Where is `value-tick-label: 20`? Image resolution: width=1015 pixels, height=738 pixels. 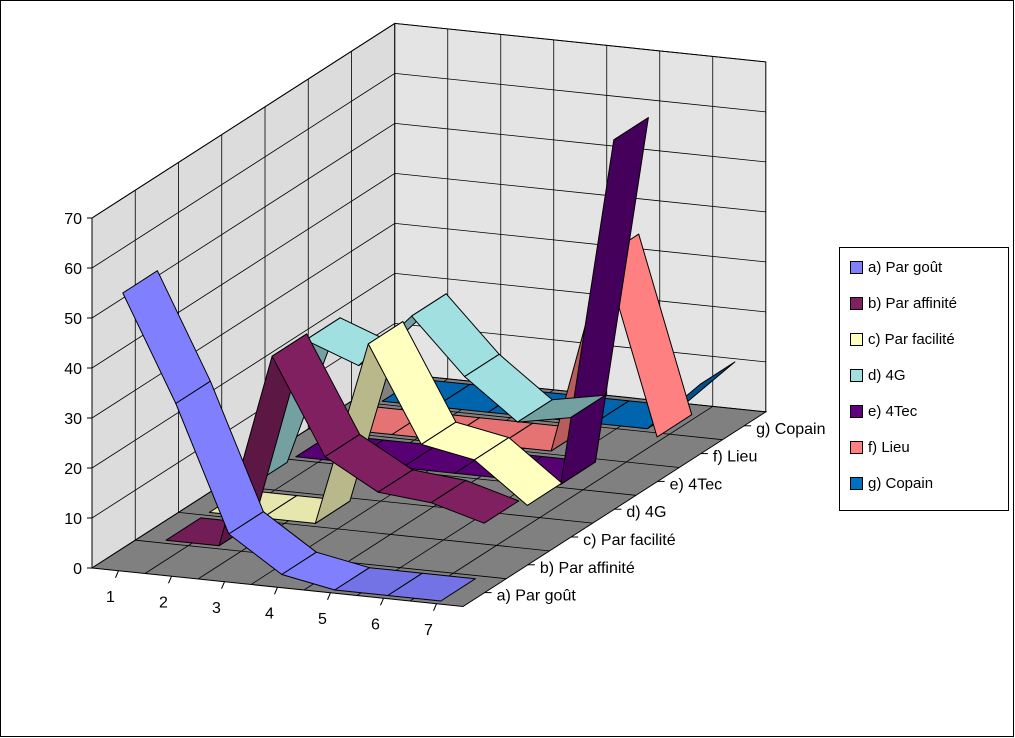 value-tick-label: 20 is located at coordinates (73, 469).